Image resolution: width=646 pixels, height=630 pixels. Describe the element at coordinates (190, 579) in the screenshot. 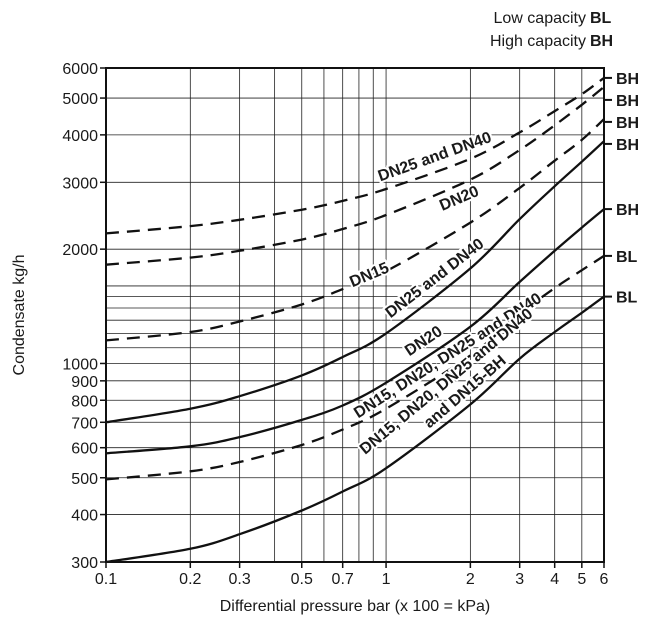

I see `x-tick-label: 0.2` at that location.